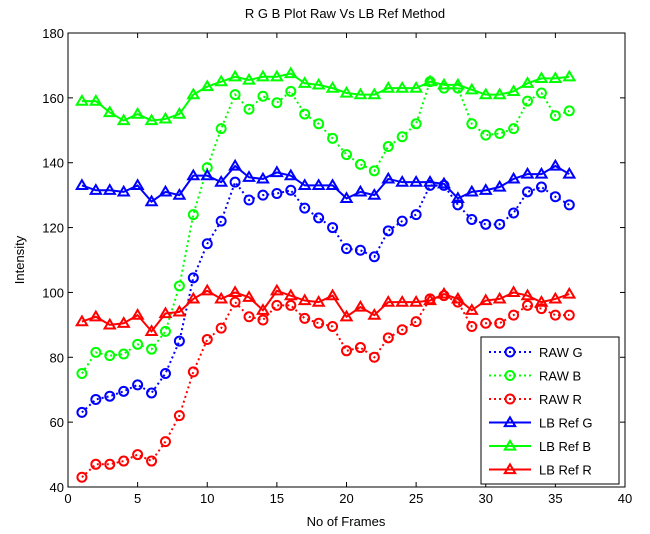 The image size is (650, 534). I want to click on legend-label: LB Ref R, so click(565, 470).